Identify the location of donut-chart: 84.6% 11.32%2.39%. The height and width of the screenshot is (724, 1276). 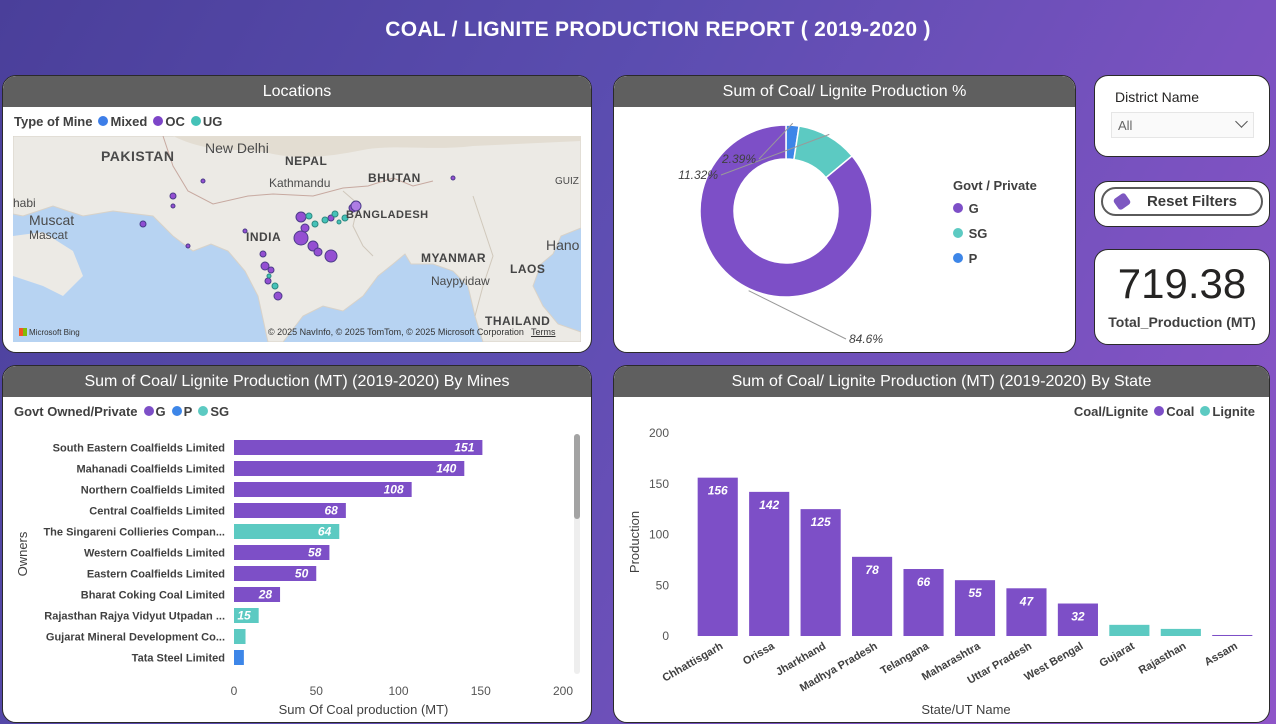
(845, 229).